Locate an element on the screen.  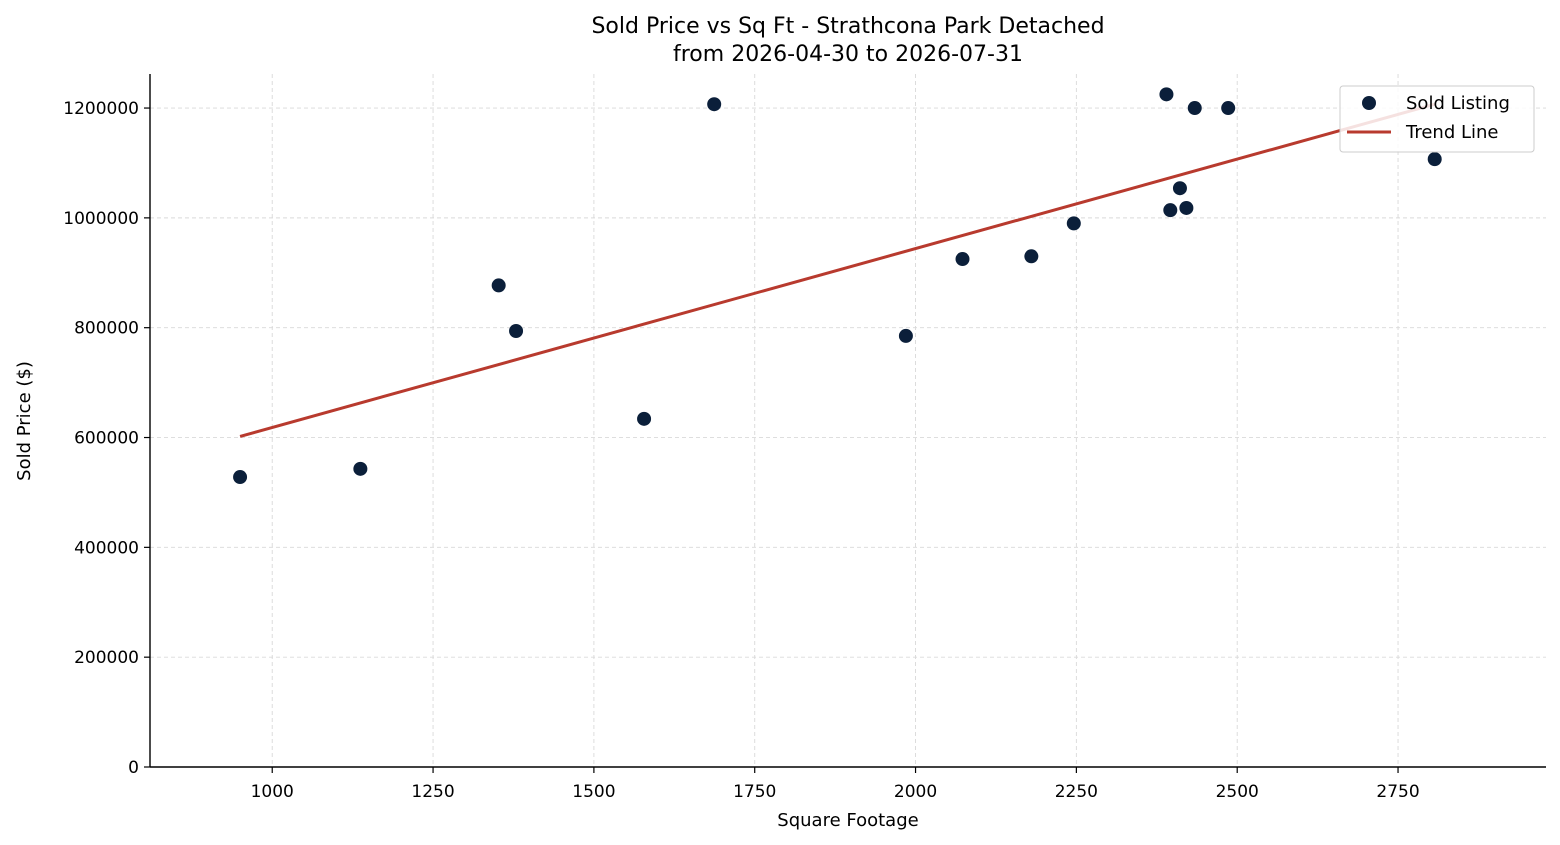
y-tick-label: 400000 is located at coordinates (106, 548).